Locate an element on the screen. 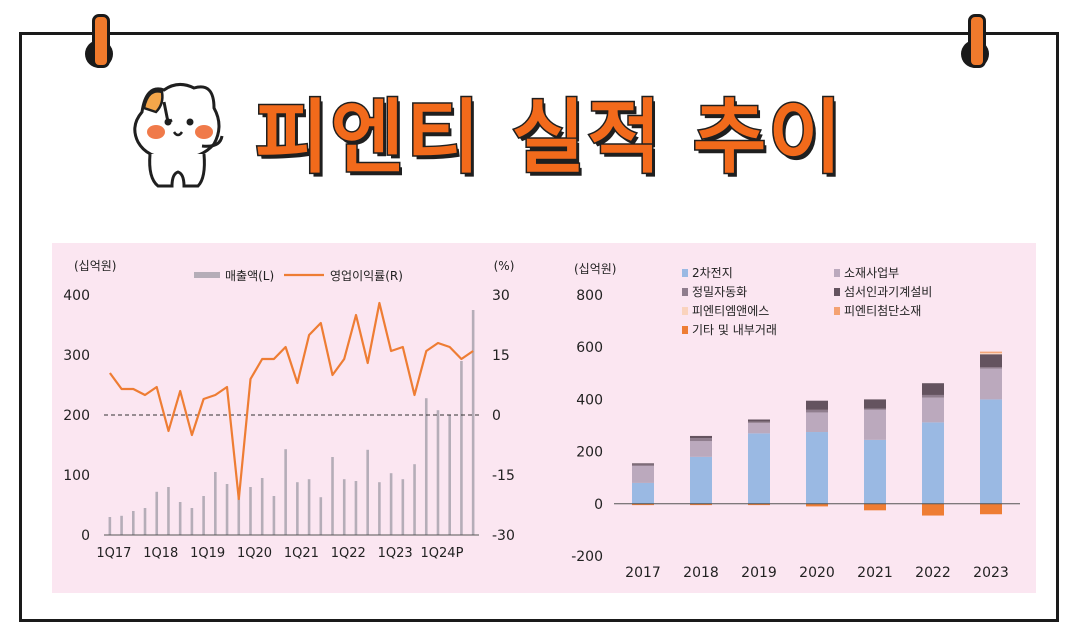  legend-label: 정밀자동화 is located at coordinates (719, 292).